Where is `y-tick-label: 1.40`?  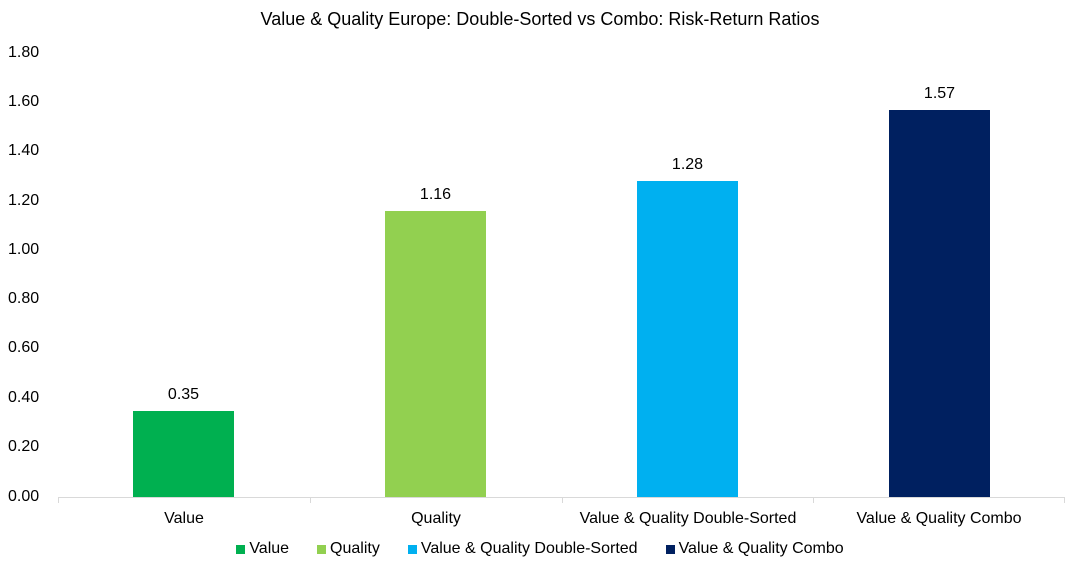 y-tick-label: 1.40 is located at coordinates (24, 150).